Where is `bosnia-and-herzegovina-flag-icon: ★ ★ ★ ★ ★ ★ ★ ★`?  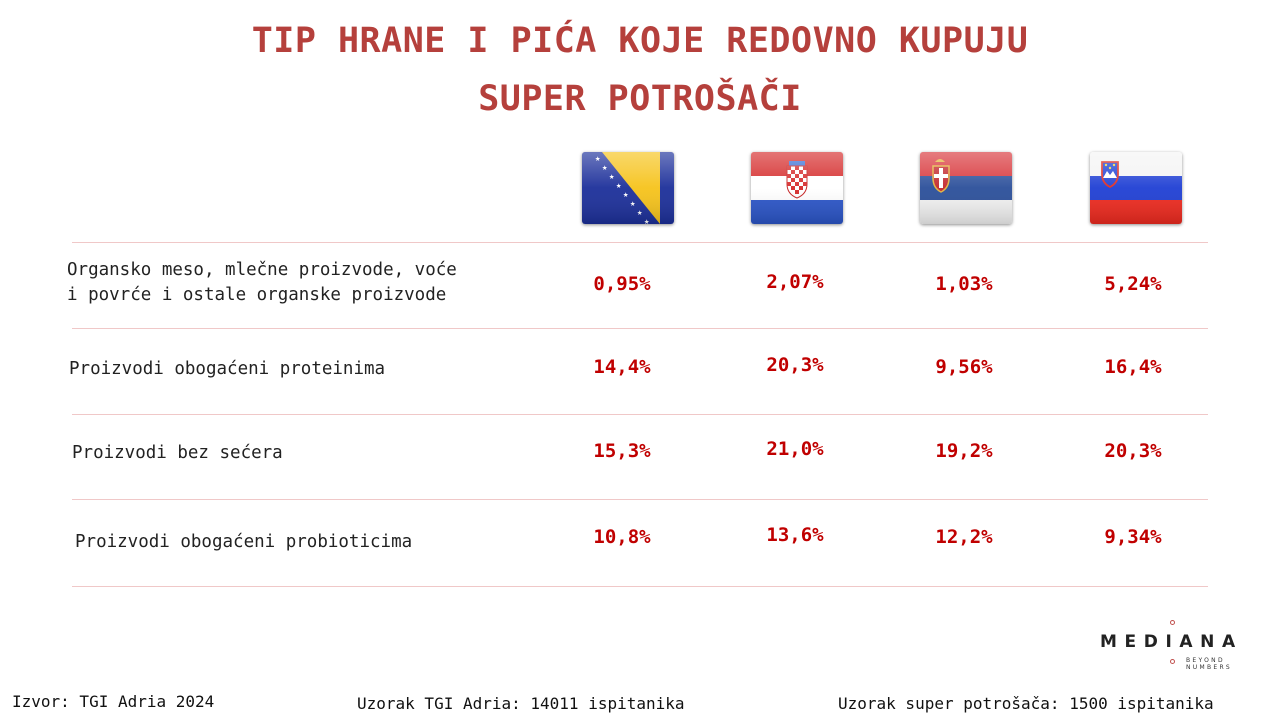
bosnia-and-herzegovina-flag-icon: ★ ★ ★ ★ ★ ★ ★ ★ is located at coordinates (628, 188).